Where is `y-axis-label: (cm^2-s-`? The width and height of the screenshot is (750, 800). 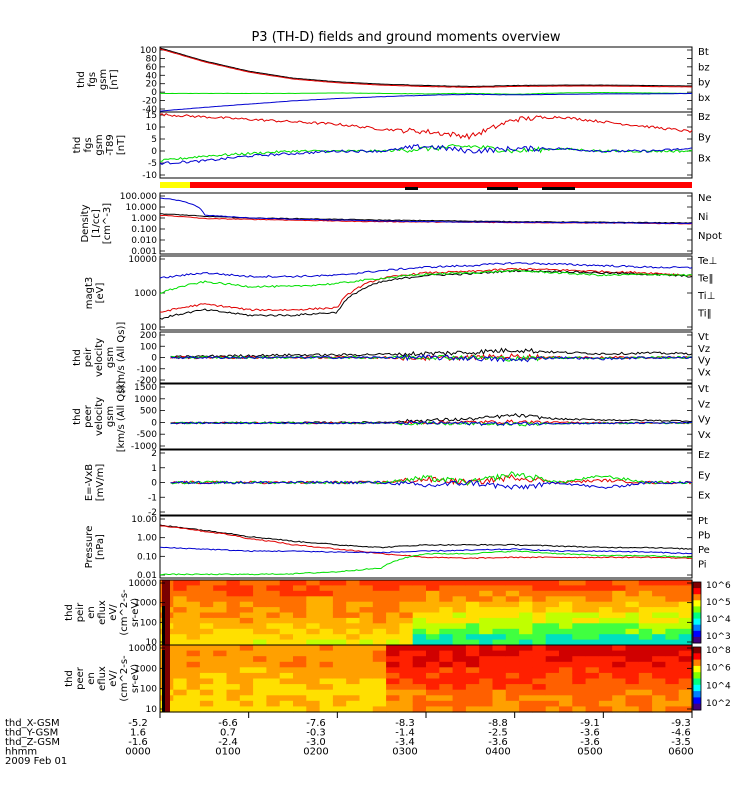 y-axis-label: (cm^2-s- is located at coordinates (124, 612).